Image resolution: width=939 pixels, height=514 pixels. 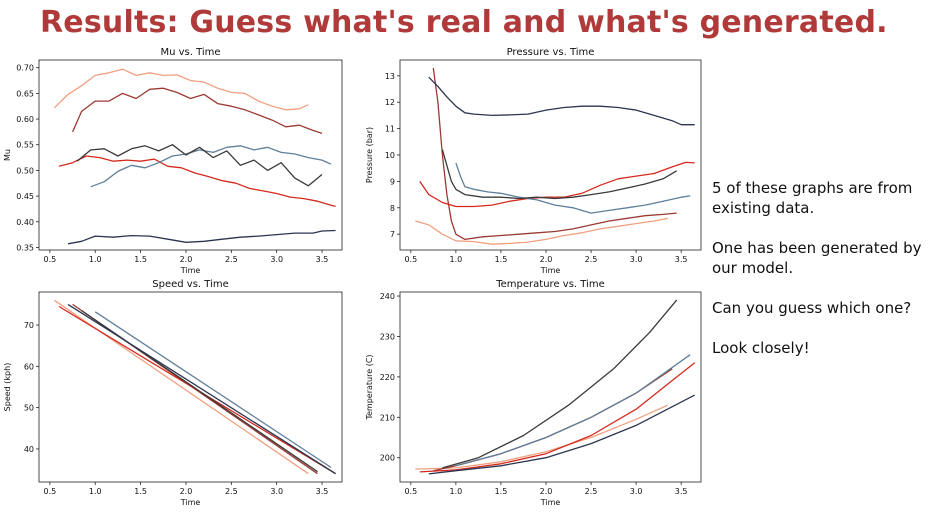 What do you see at coordinates (761, 348) in the screenshot?
I see `side-text-line-4: Look closely!` at bounding box center [761, 348].